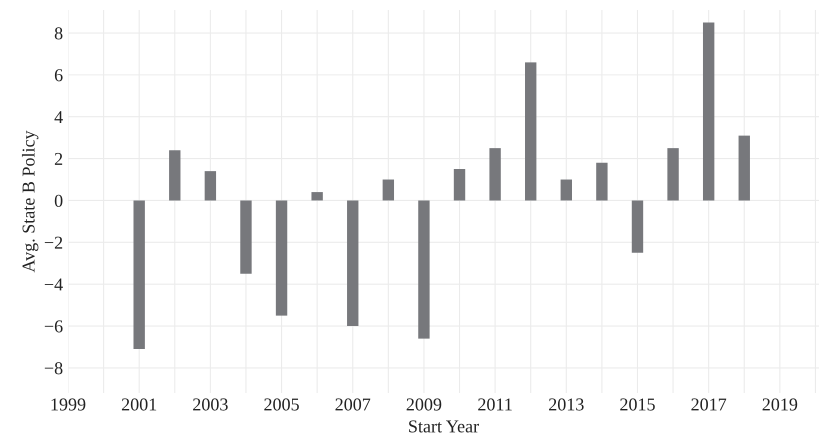  What do you see at coordinates (58, 158) in the screenshot?
I see `y-tick-label: 2` at bounding box center [58, 158].